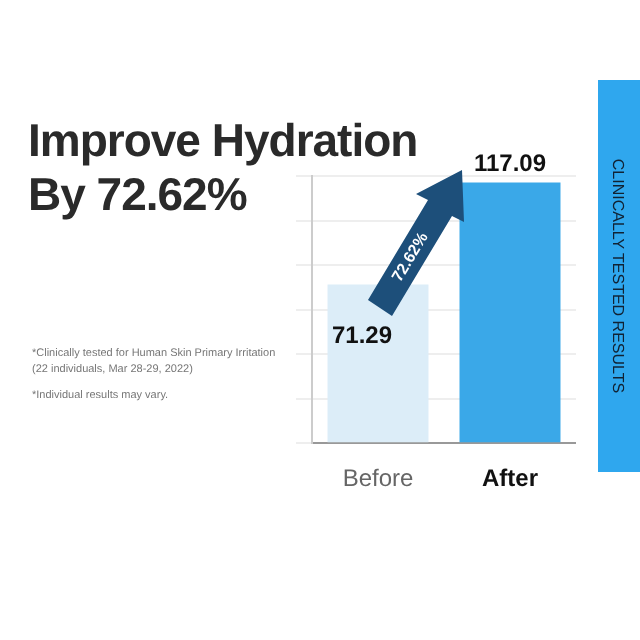 This screenshot has height=640, width=640. What do you see at coordinates (510, 163) in the screenshot?
I see `data-label: 117.09` at bounding box center [510, 163].